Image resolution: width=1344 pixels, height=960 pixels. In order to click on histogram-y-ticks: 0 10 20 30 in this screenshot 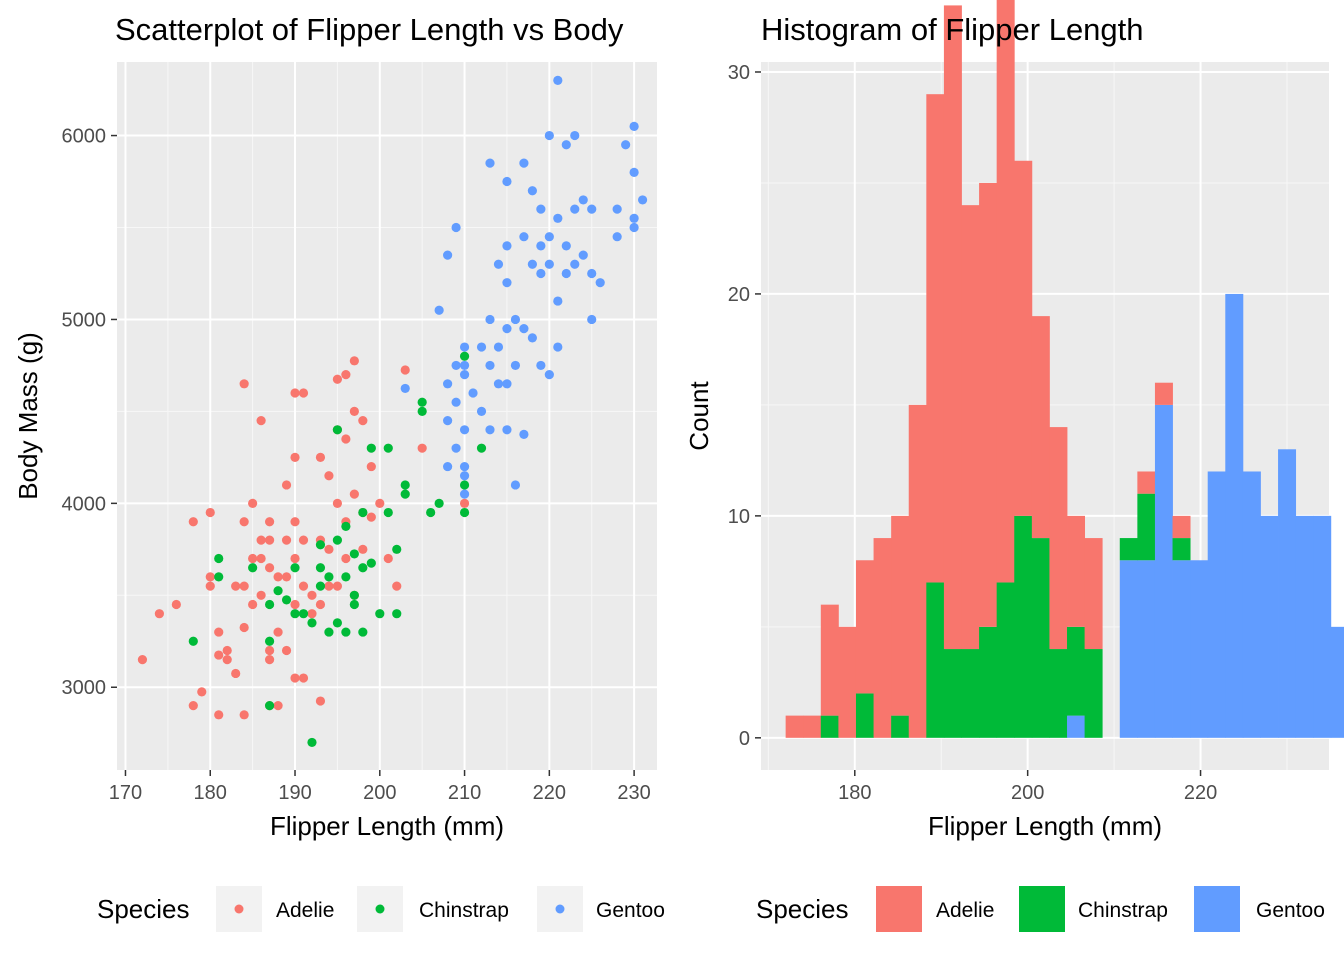, I will do `click(744, 406)`.